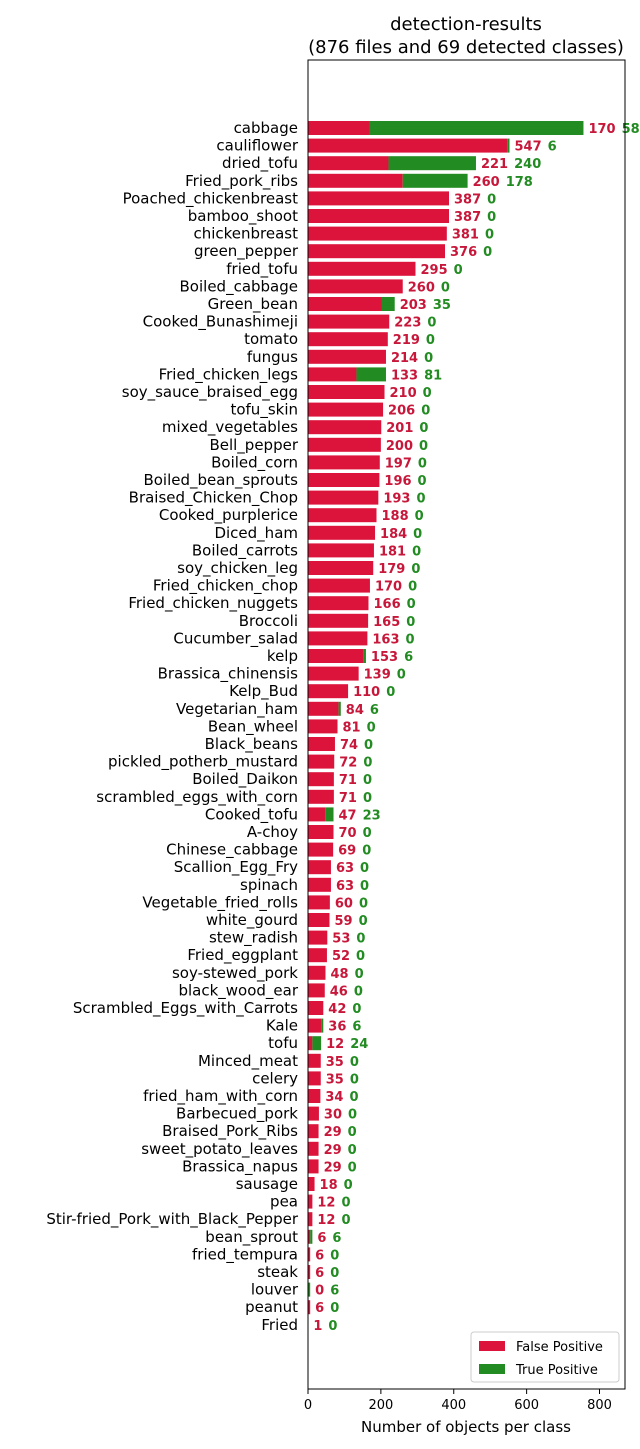 This screenshot has height=1449, width=640. What do you see at coordinates (401, 411) in the screenshot?
I see `value-label-false-positive: 206` at bounding box center [401, 411].